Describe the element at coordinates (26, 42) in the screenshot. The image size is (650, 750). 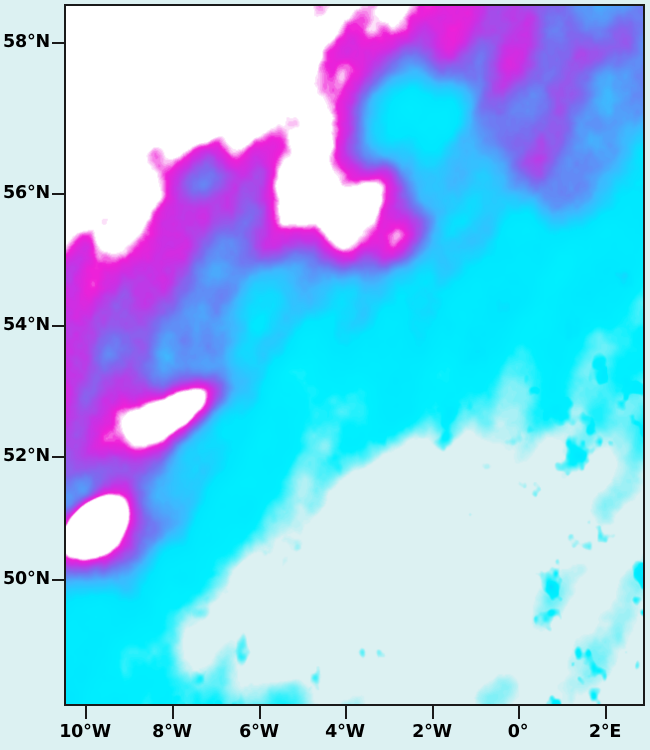
I see `latitude-tick-label: 58°N` at that location.